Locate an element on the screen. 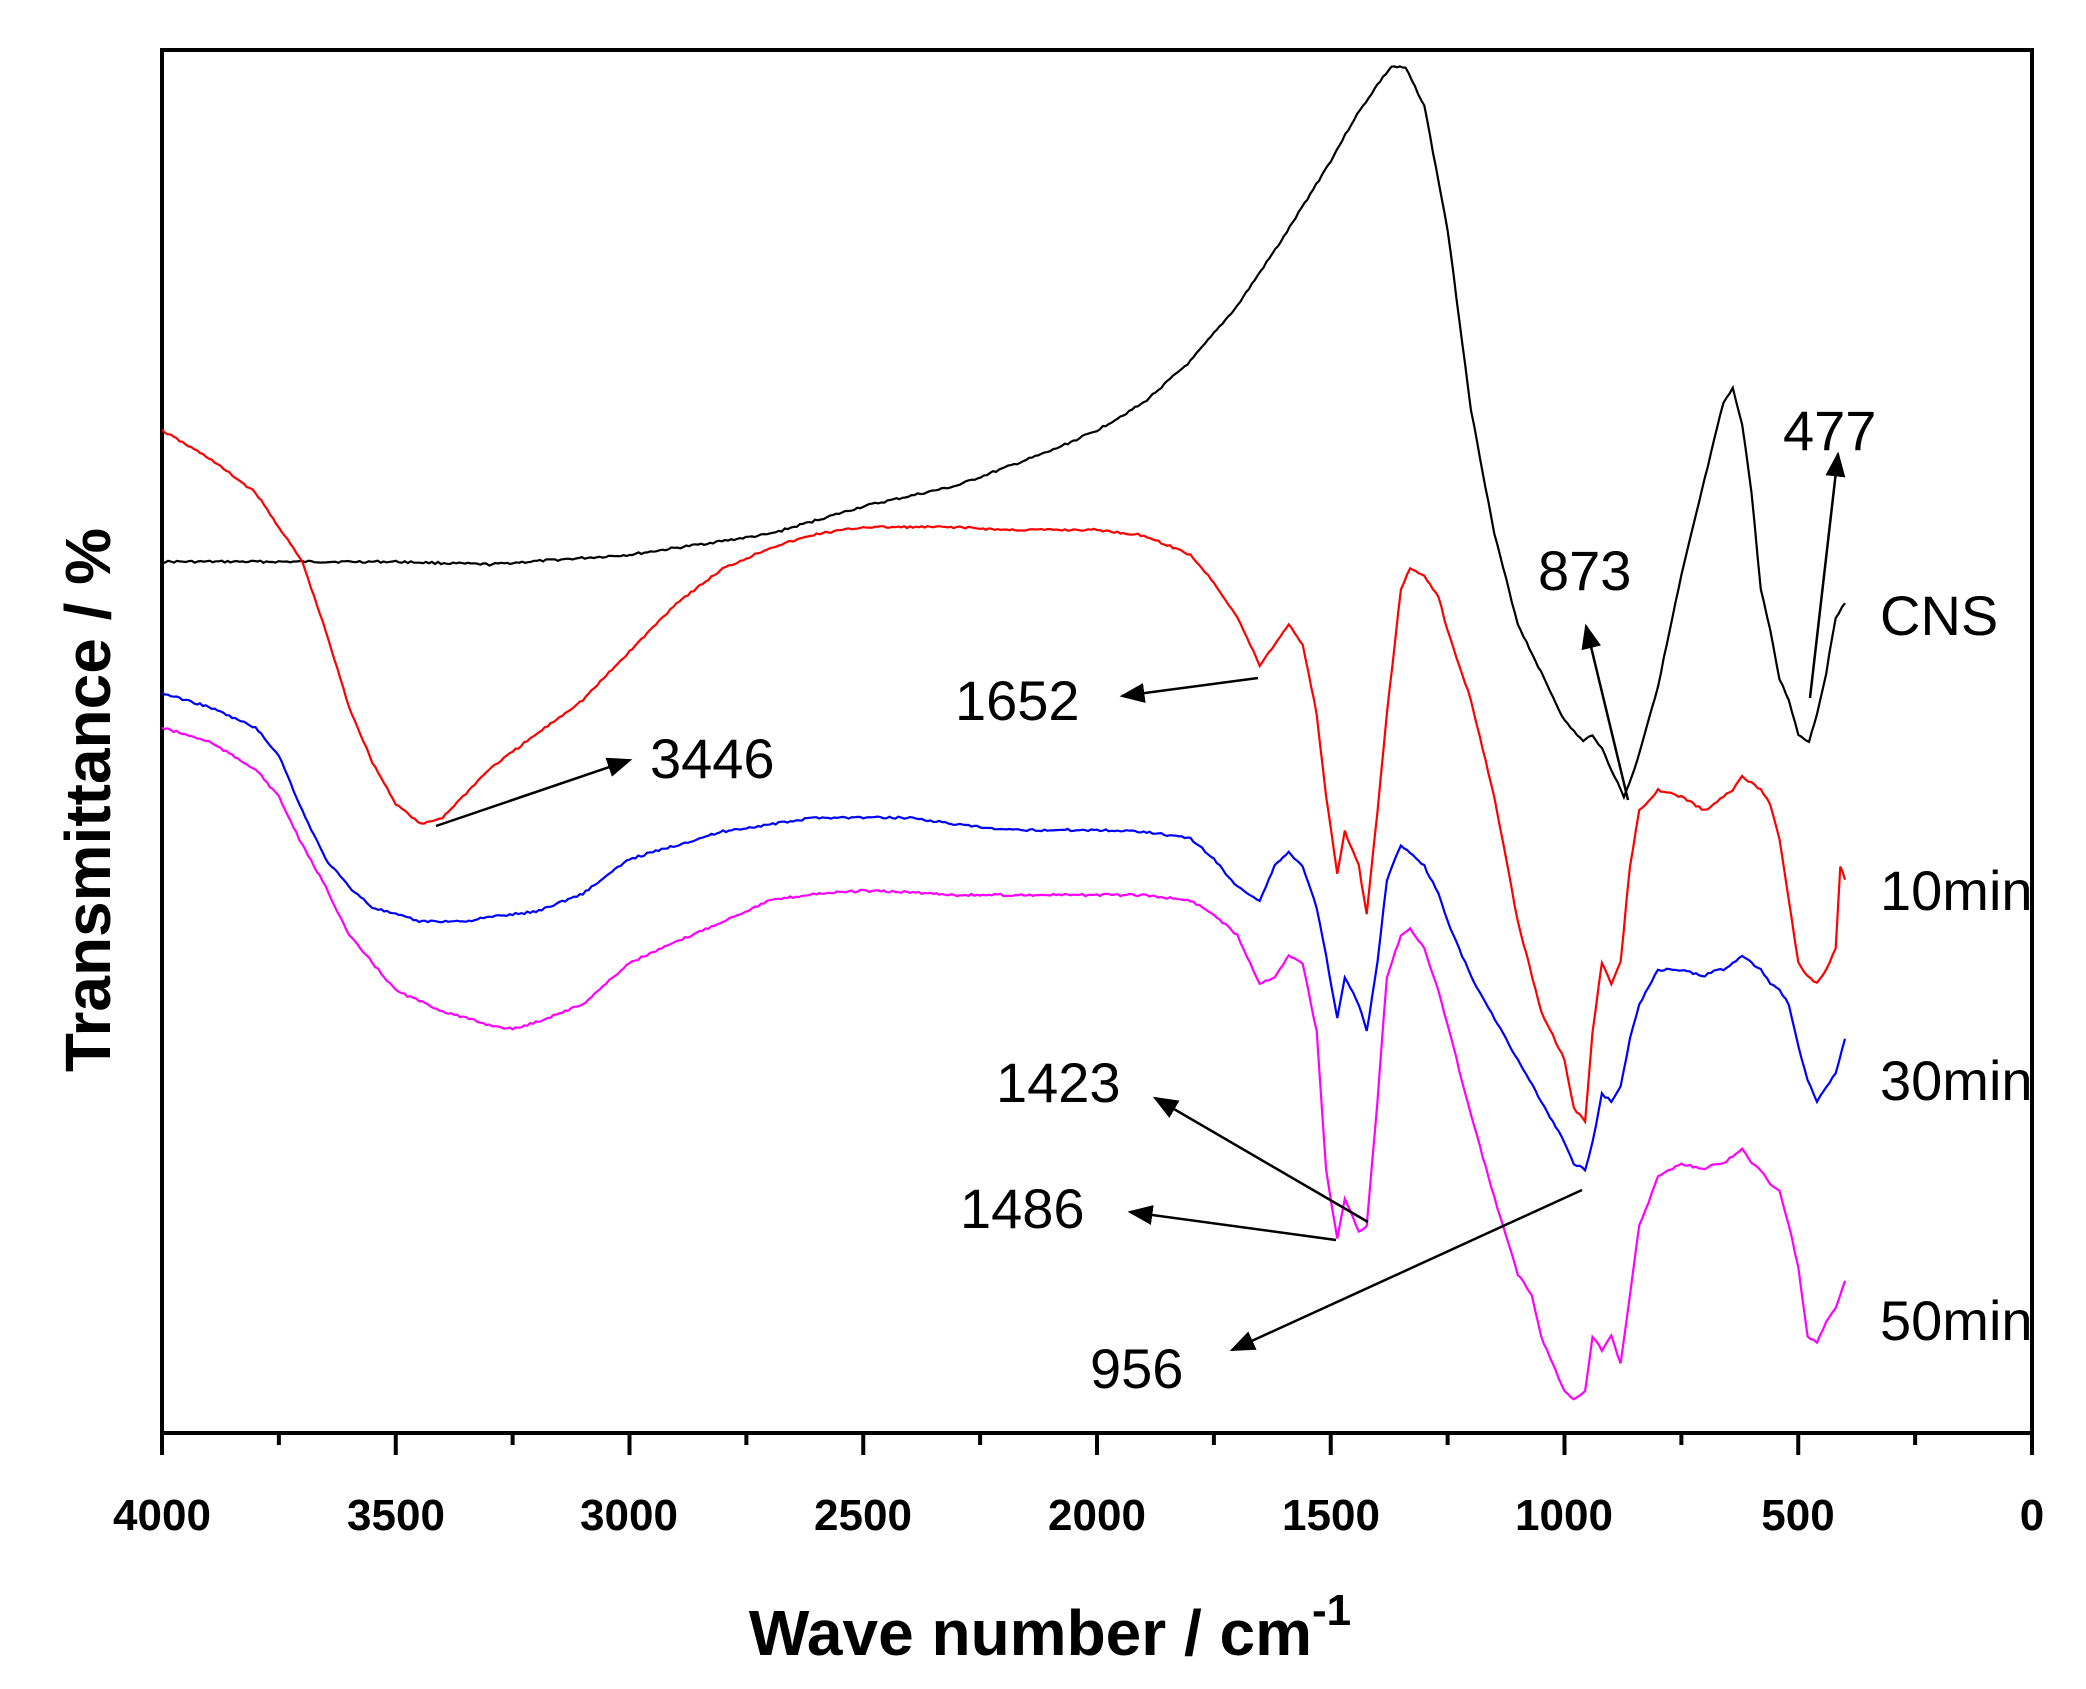  annotation-label-477: 477 is located at coordinates (1829, 430).